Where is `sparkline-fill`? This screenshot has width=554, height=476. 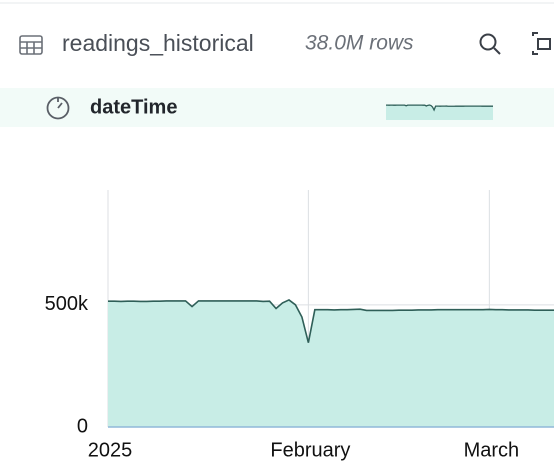
sparkline-fill is located at coordinates (439, 112).